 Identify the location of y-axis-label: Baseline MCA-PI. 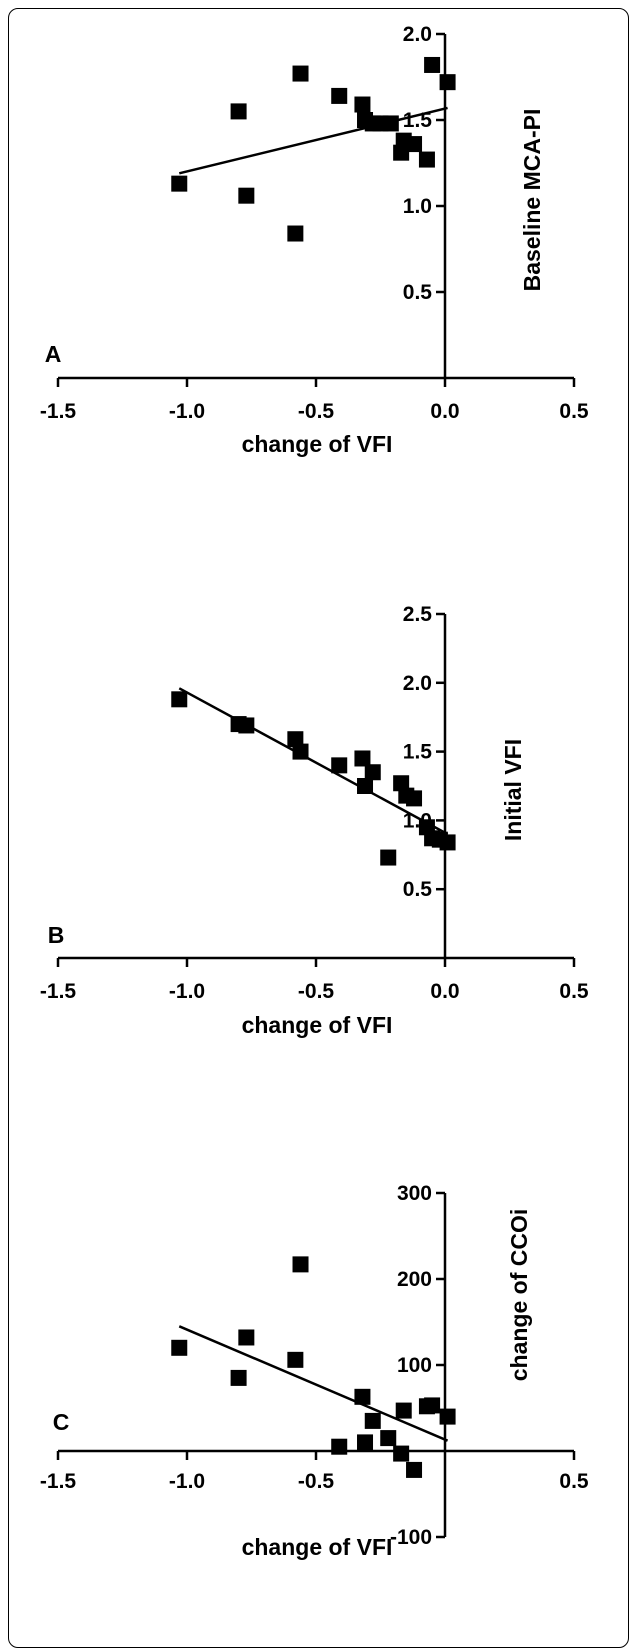
(532, 200).